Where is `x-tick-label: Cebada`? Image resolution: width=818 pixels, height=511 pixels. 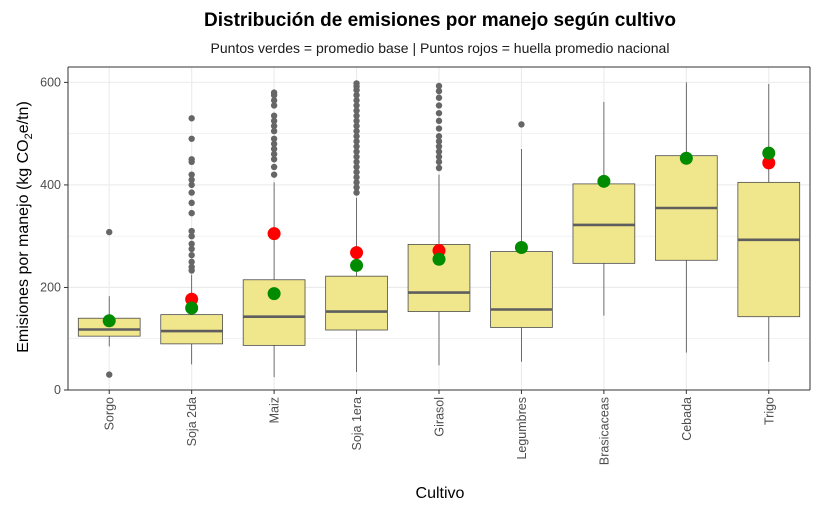
x-tick-label: Cebada is located at coordinates (687, 419).